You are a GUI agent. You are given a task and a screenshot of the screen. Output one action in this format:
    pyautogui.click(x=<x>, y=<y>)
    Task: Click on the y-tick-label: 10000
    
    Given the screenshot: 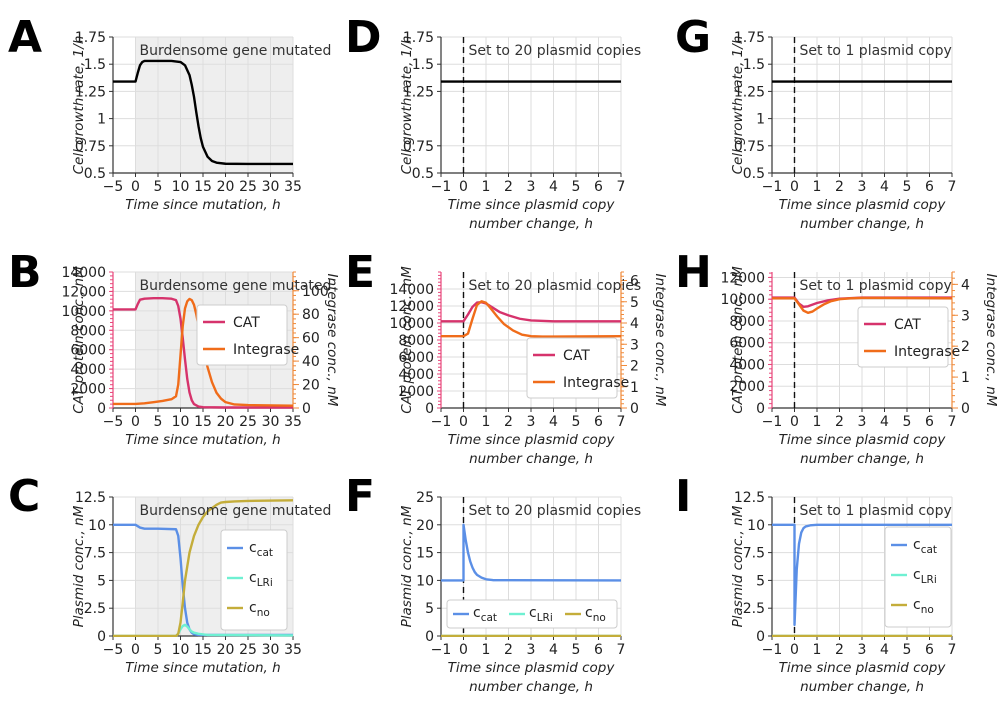 What is the action you would take?
    pyautogui.click(x=83, y=312)
    